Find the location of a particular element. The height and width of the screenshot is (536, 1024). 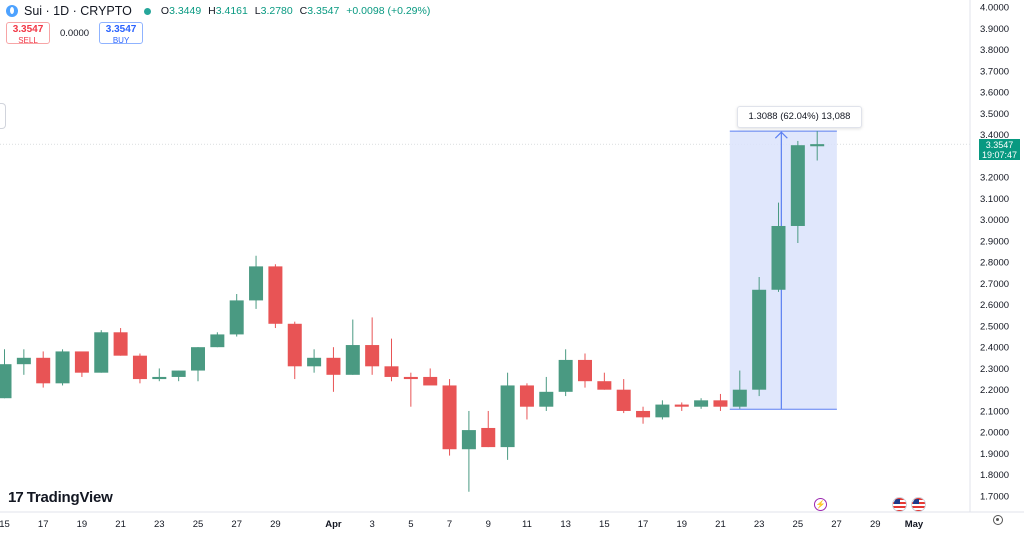

price-tick-label: 2.5000 is located at coordinates (994, 326).